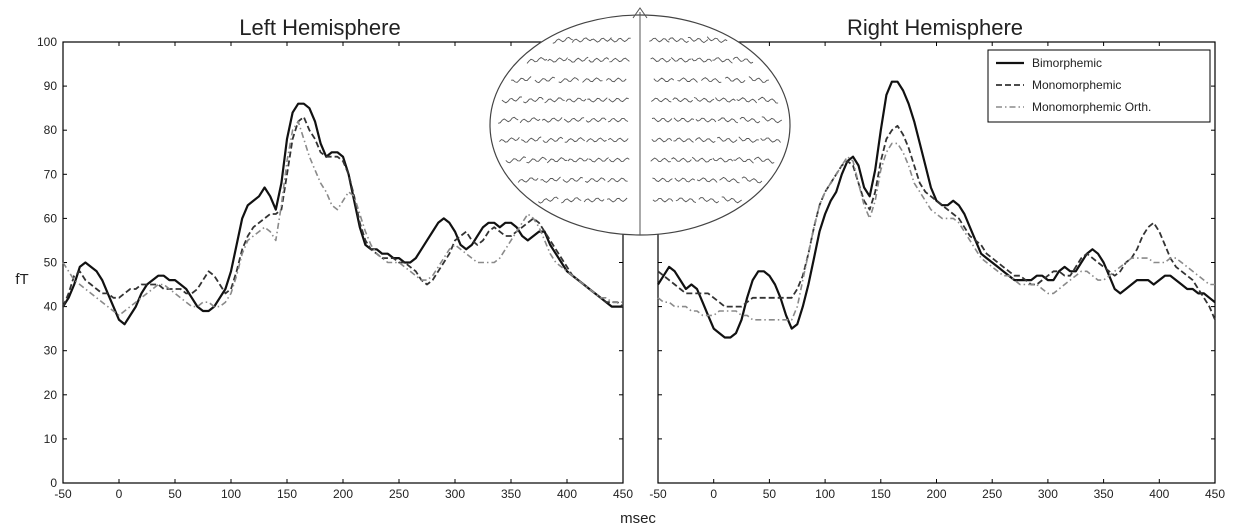 This screenshot has width=1239, height=529. What do you see at coordinates (455, 494) in the screenshot?
I see `left-x-tick-label: 300` at bounding box center [455, 494].